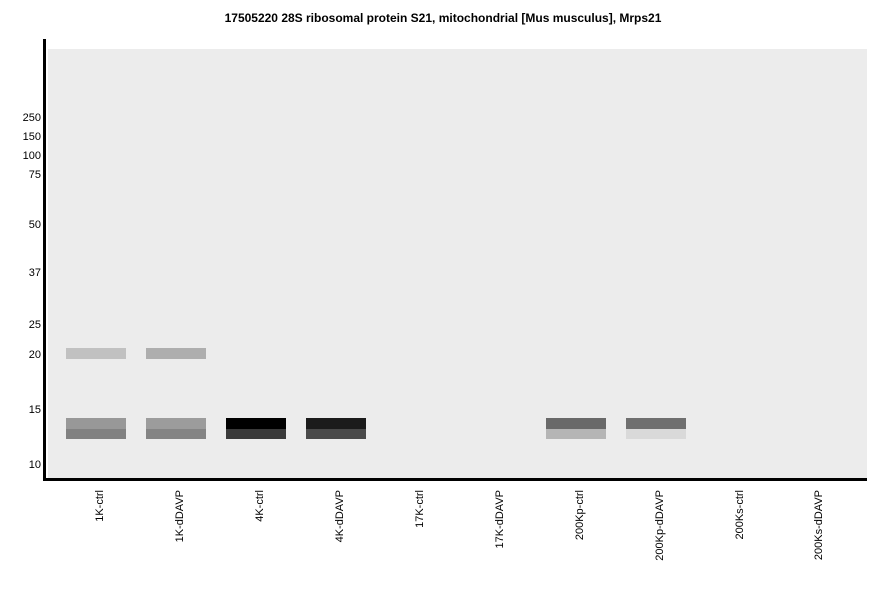 This screenshot has height=595, width=886. Describe the element at coordinates (34, 465) in the screenshot. I see `y-axis-tick-label: 10` at that location.